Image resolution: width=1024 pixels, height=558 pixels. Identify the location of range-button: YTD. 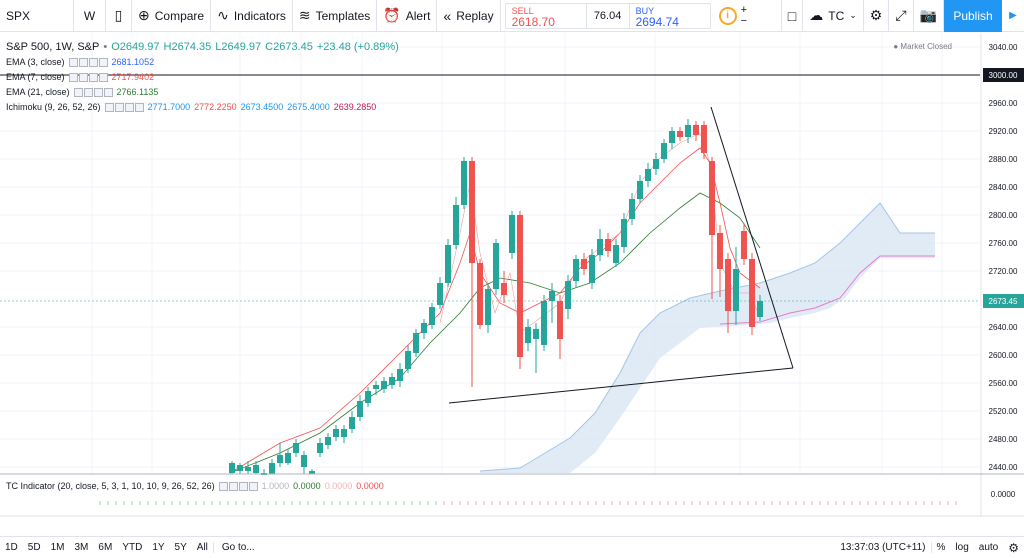
(132, 547).